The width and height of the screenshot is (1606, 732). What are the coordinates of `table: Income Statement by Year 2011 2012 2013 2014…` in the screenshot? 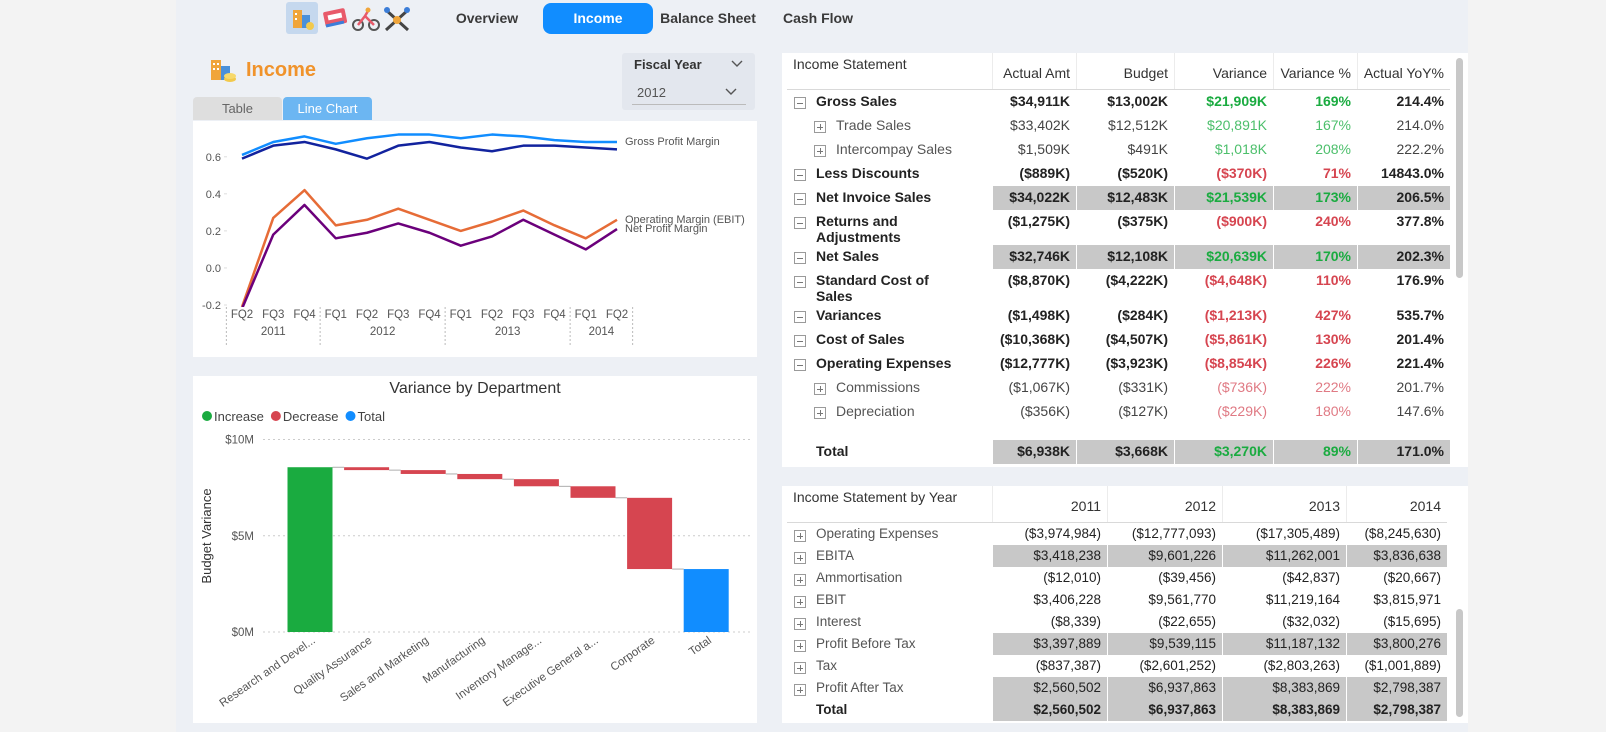 It's located at (1117, 604).